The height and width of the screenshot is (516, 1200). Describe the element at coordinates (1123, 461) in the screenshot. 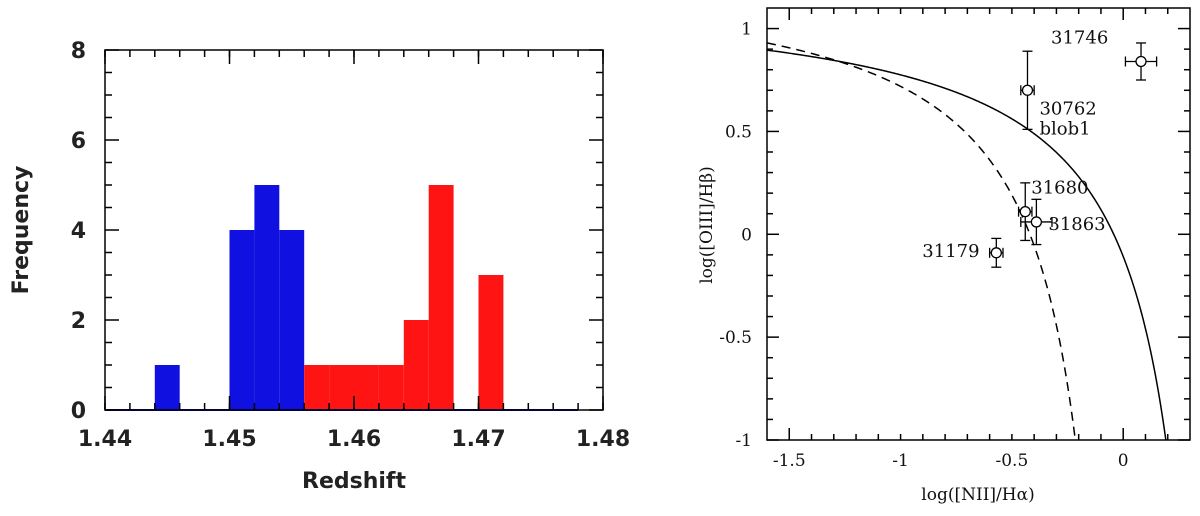

I see `bpt-x-tick-label: 0` at that location.